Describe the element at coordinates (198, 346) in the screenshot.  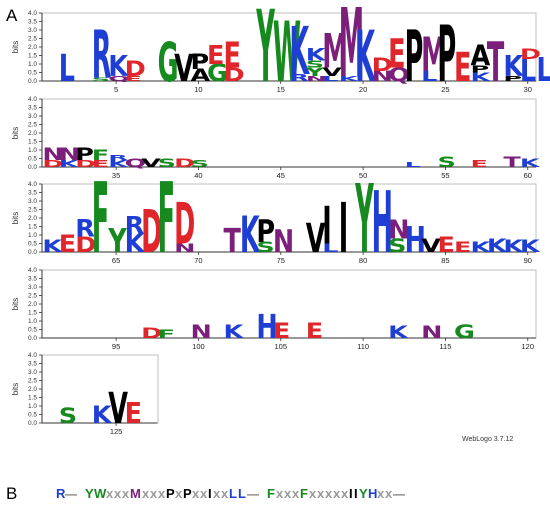
I see `x-tick-label: 100` at that location.